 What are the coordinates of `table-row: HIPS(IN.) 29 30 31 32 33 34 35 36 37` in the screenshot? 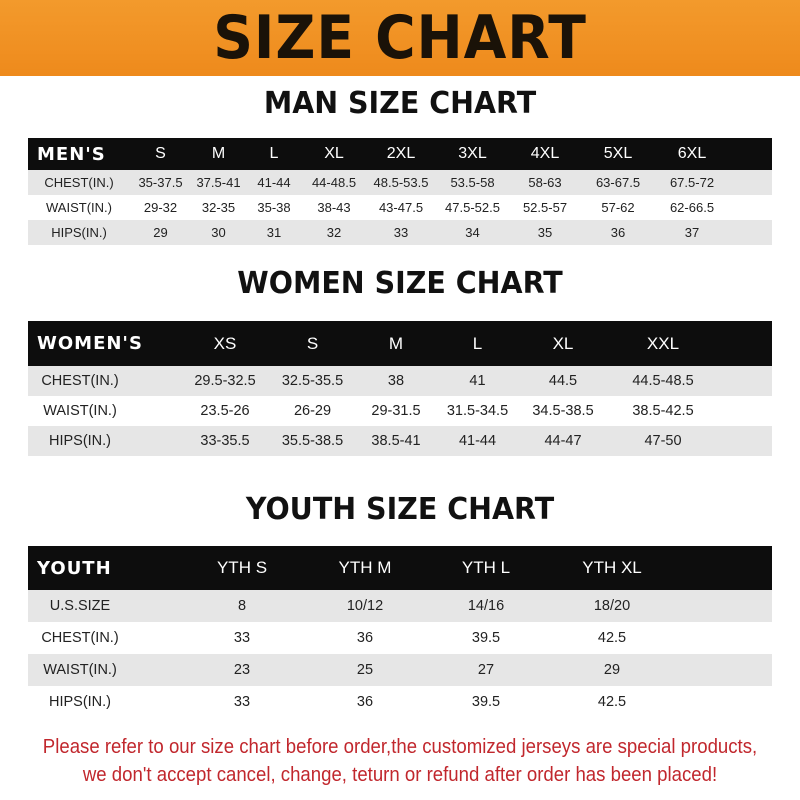 It's located at (400, 232).